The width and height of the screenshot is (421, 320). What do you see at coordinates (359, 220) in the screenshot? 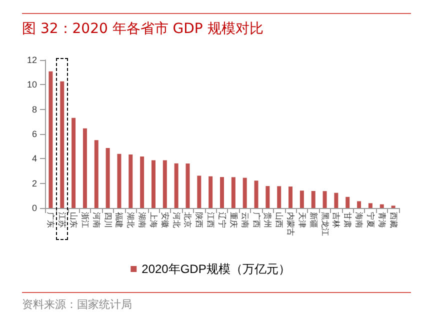
I see `x-tick-label: 海南` at bounding box center [359, 220].